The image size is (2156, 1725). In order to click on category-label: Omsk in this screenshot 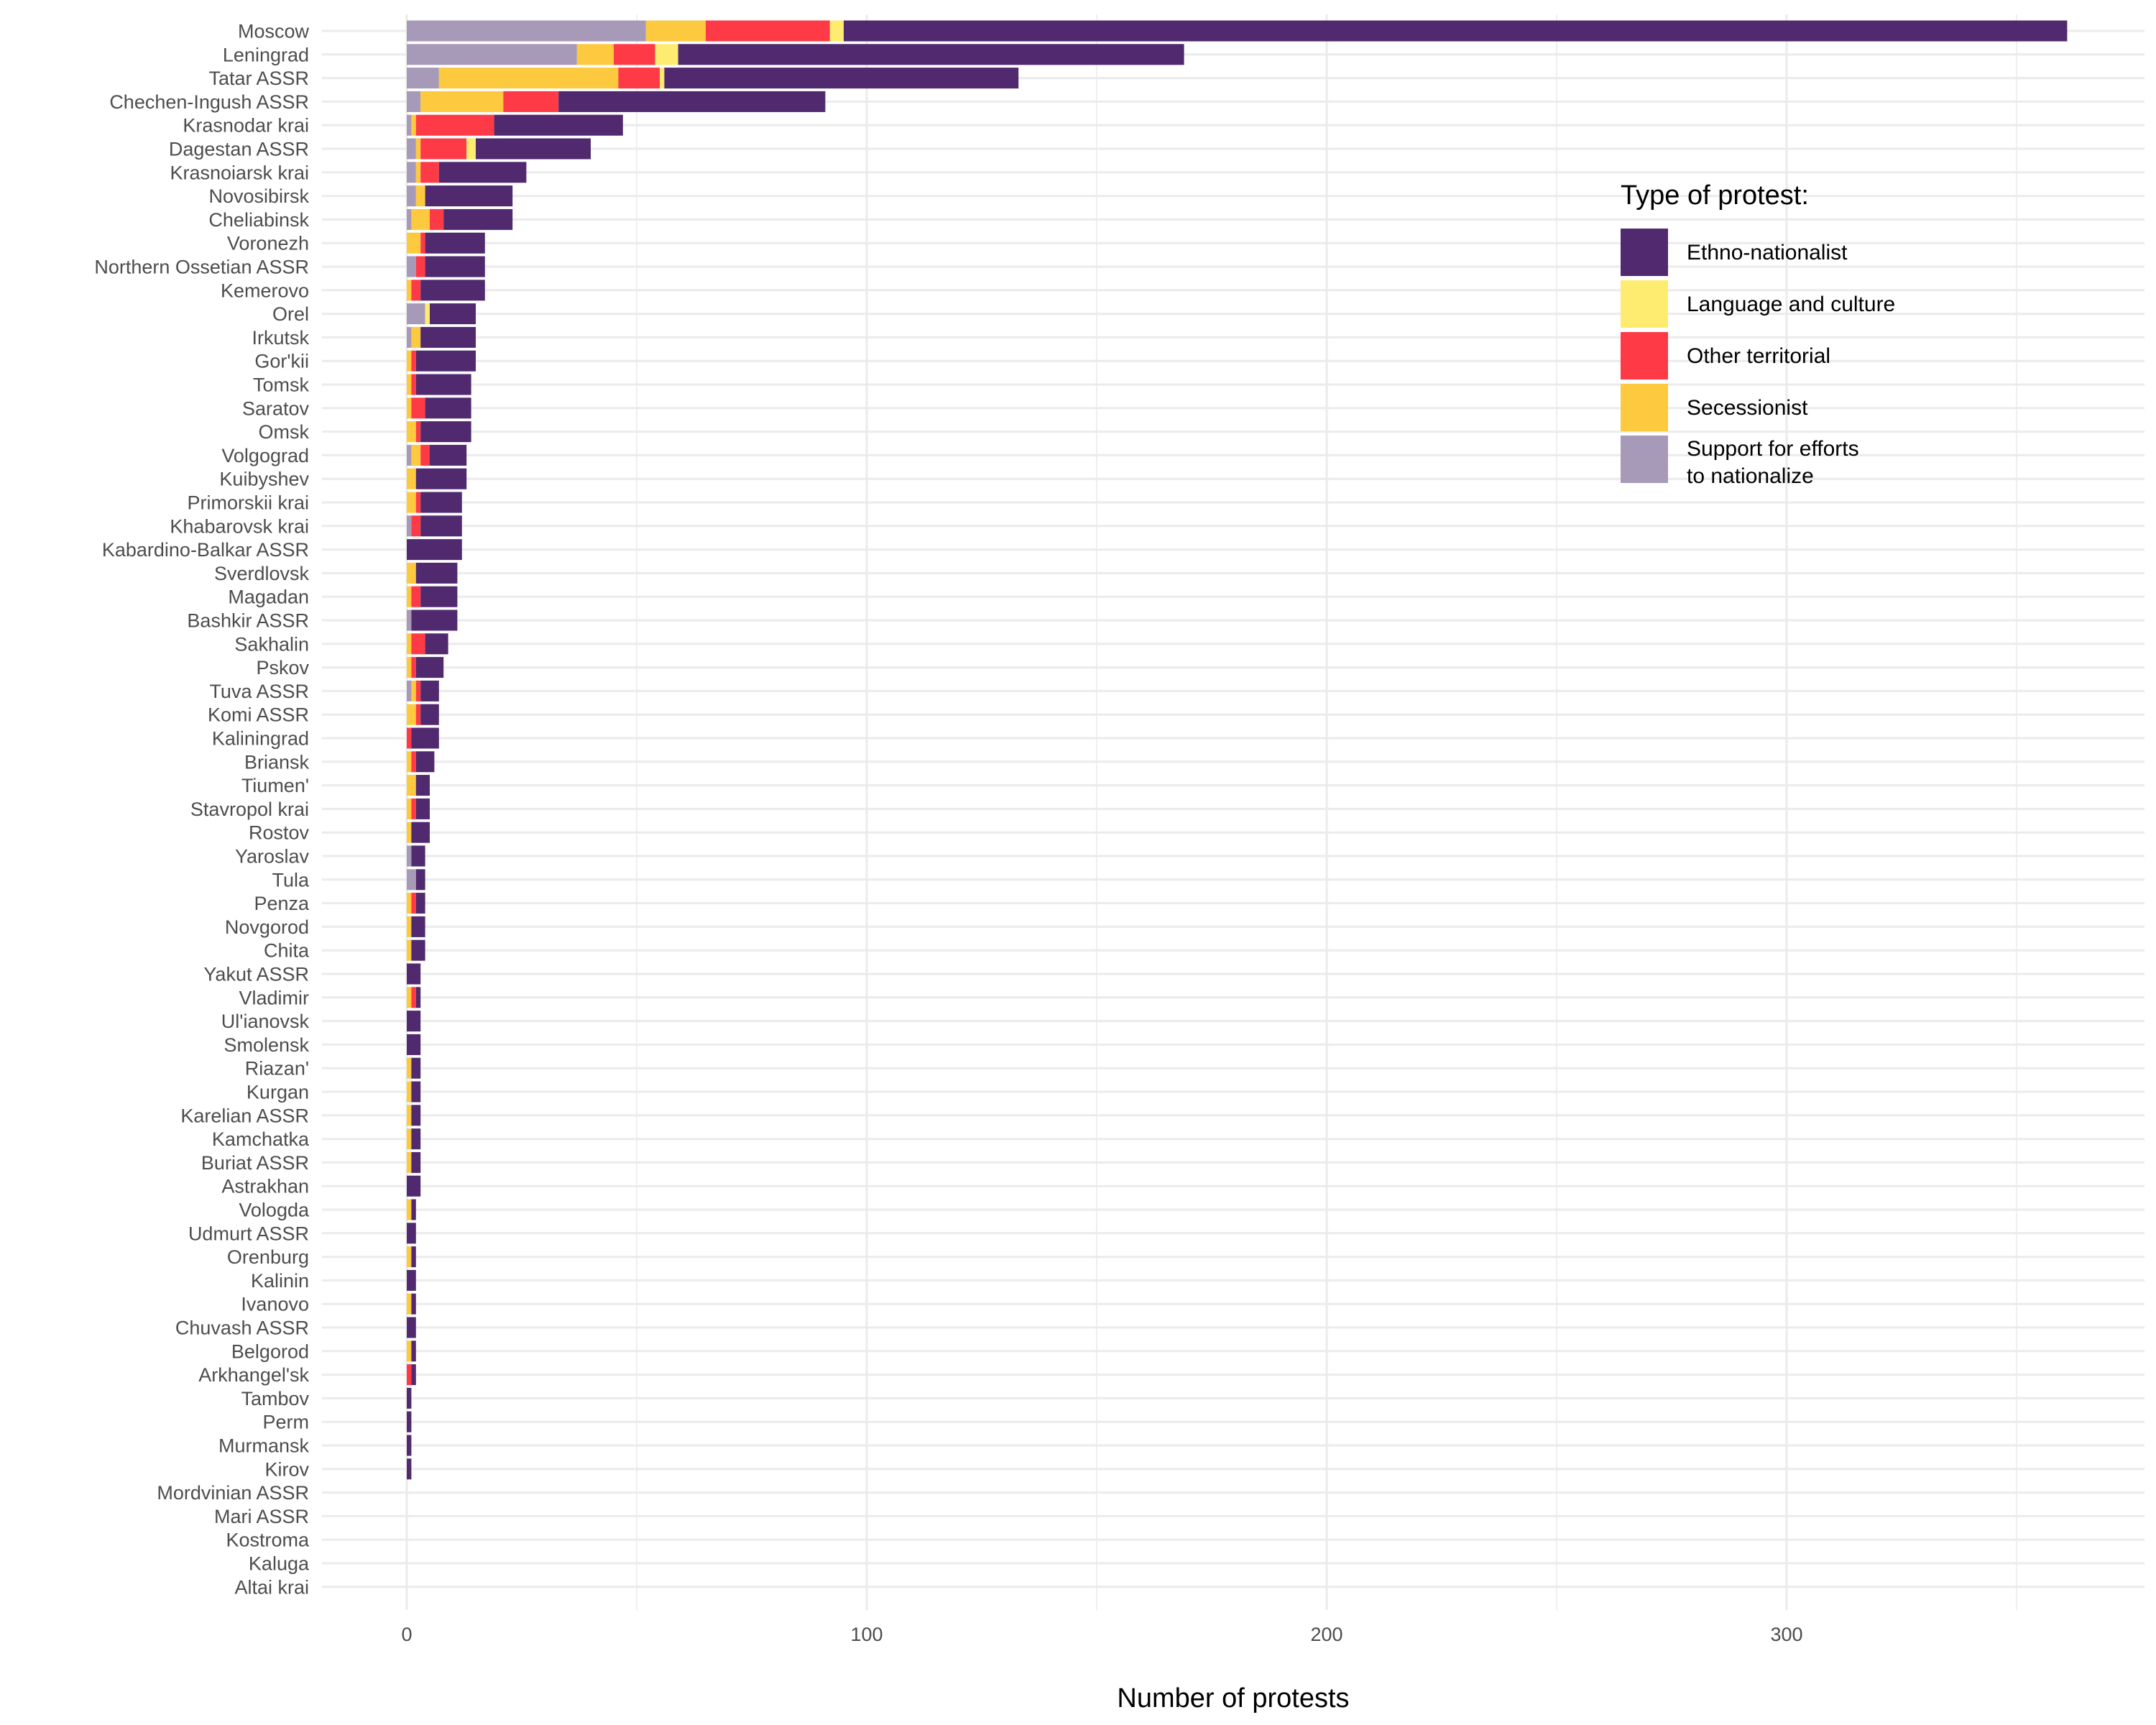, I will do `click(284, 432)`.